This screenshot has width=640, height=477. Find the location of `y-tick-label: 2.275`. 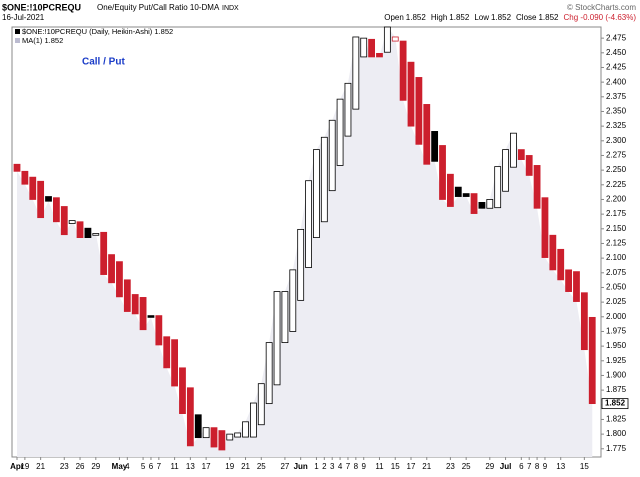

y-tick-label: 2.275 is located at coordinates (616, 155).